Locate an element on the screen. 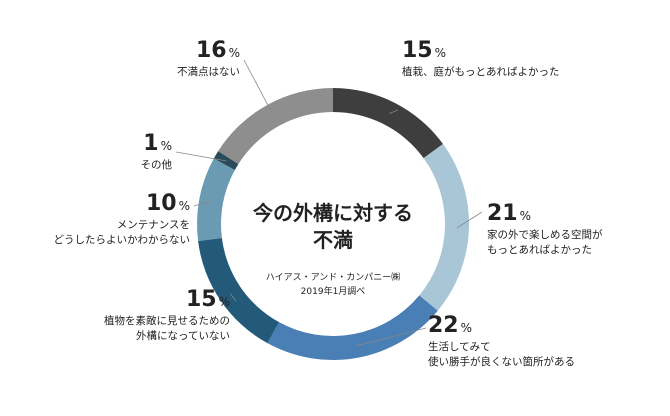 This screenshot has width=670, height=416. slice-value-label-2: 21% is located at coordinates (509, 213).